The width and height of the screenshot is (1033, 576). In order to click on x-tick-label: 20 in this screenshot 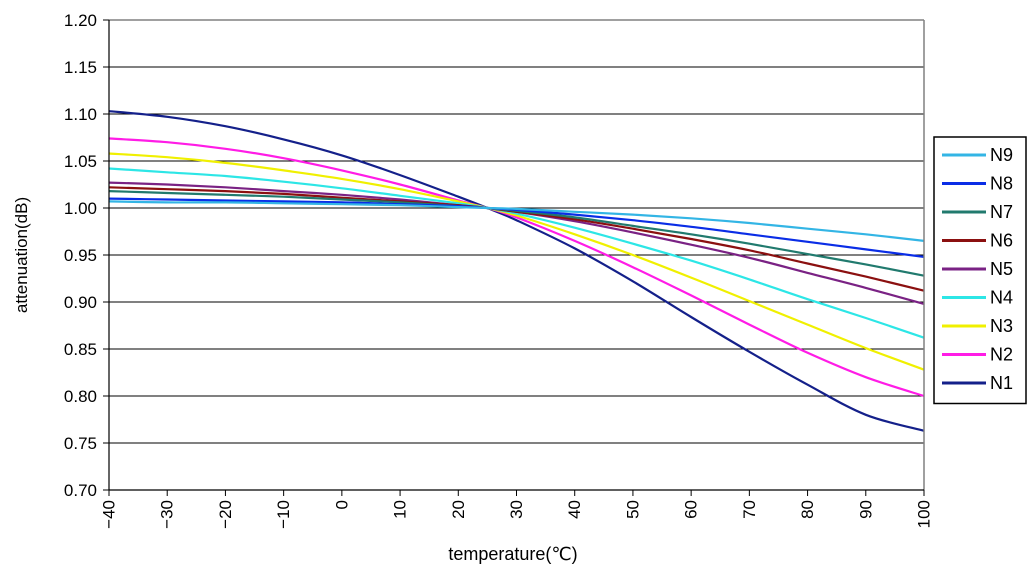, I will do `click(458, 509)`.